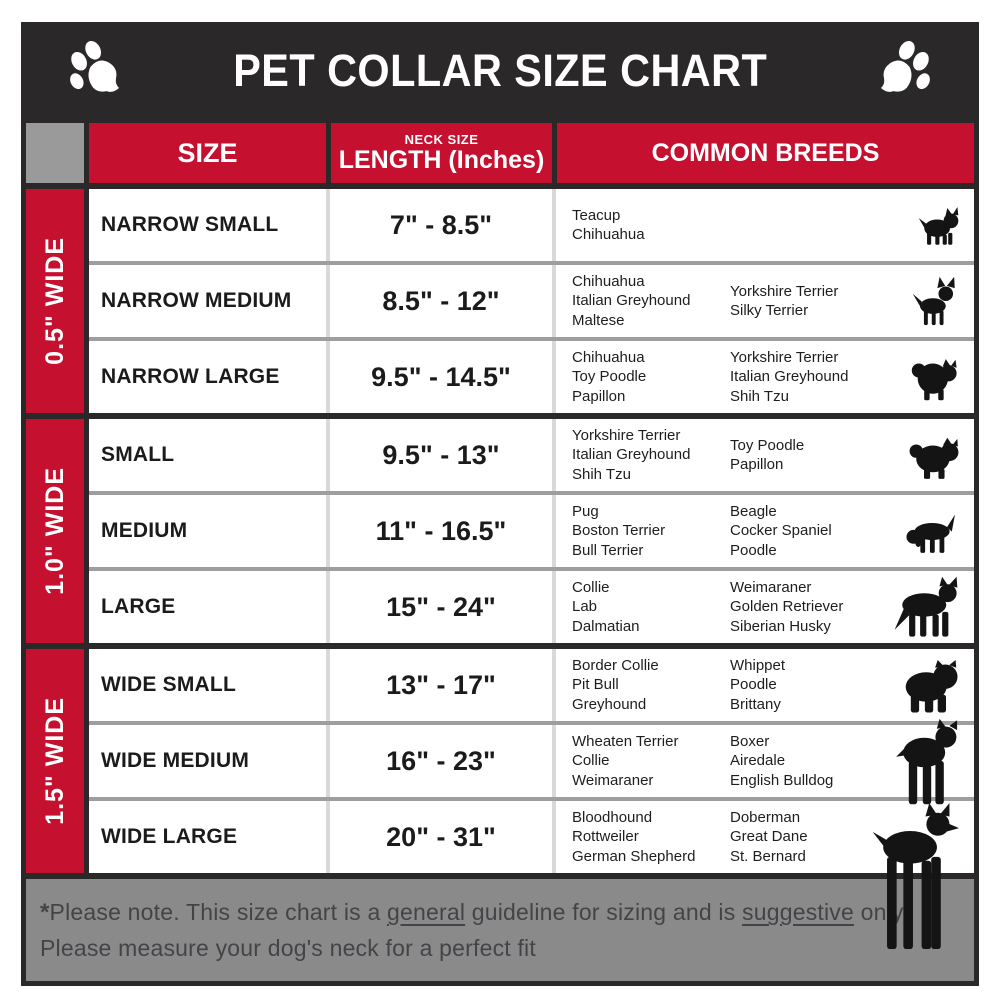 The height and width of the screenshot is (1000, 1000). Describe the element at coordinates (441, 139) in the screenshot. I see `header-neck-size-label: NECK SIZE` at that location.